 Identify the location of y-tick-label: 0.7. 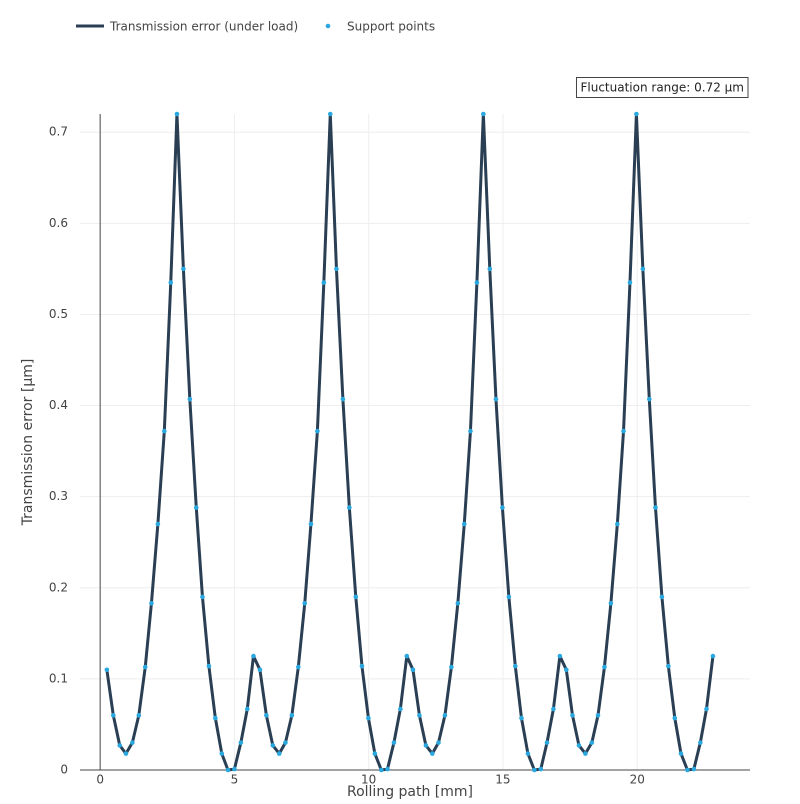
(58, 132).